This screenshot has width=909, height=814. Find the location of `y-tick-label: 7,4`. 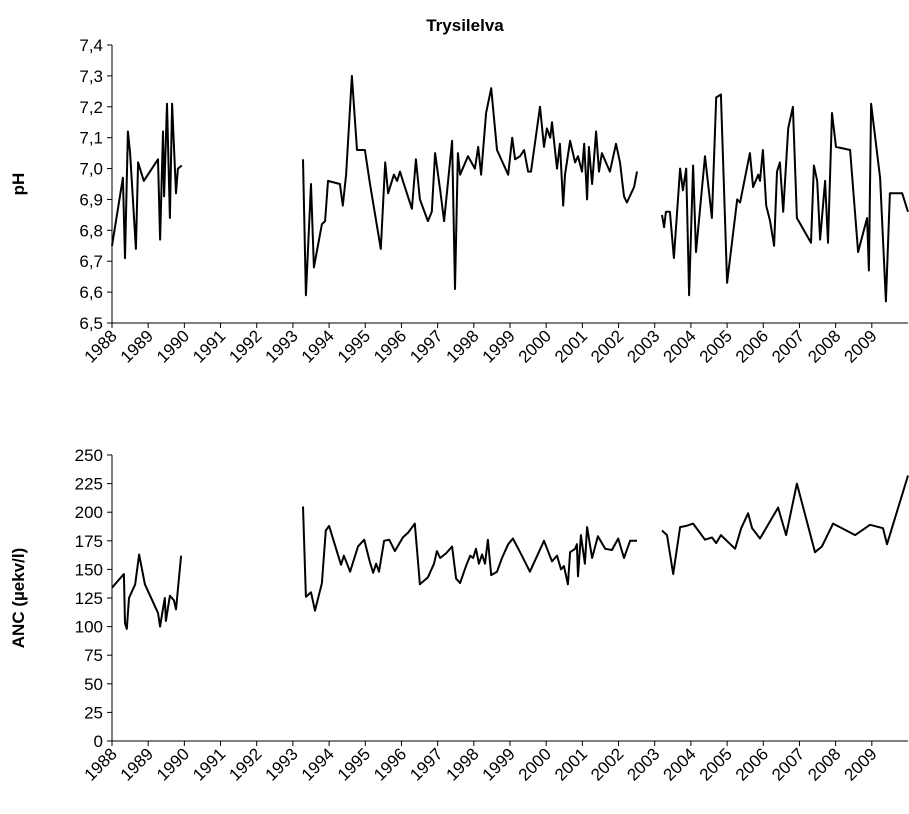

y-tick-label: 7,4 is located at coordinates (91, 45).